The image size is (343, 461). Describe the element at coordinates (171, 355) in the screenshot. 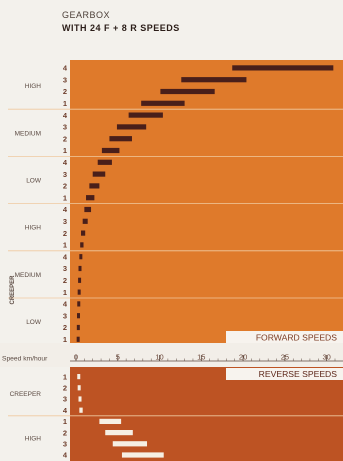

I see `axis-strip` at that location.